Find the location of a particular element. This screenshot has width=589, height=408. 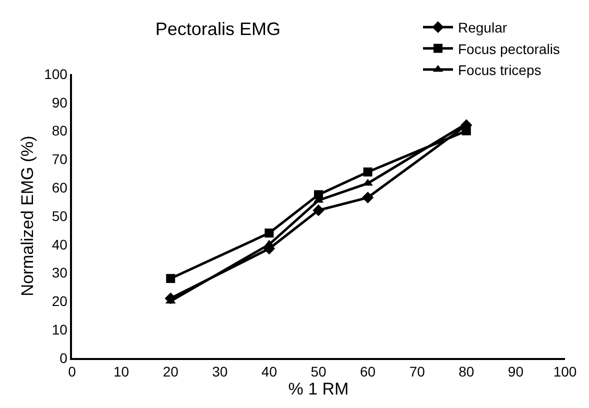

x-tick-label: 100 is located at coordinates (565, 372).